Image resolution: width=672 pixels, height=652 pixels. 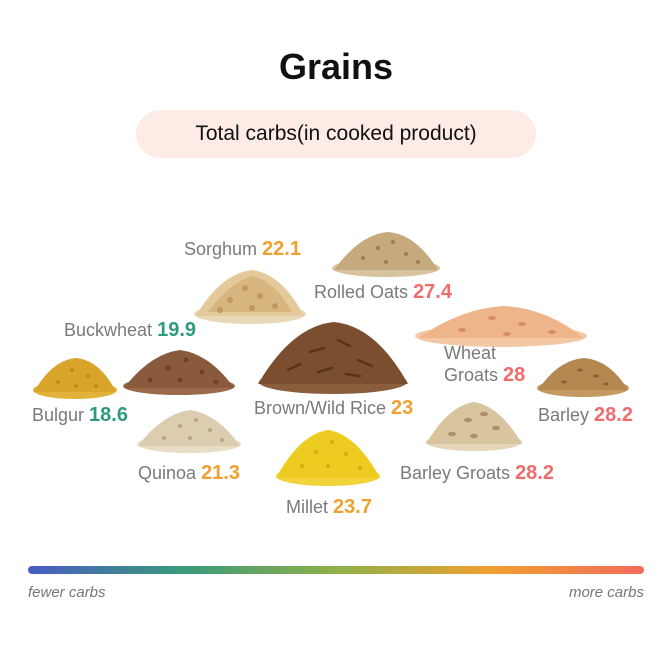 I want to click on label-barley-value: 28.2, so click(x=613, y=415).